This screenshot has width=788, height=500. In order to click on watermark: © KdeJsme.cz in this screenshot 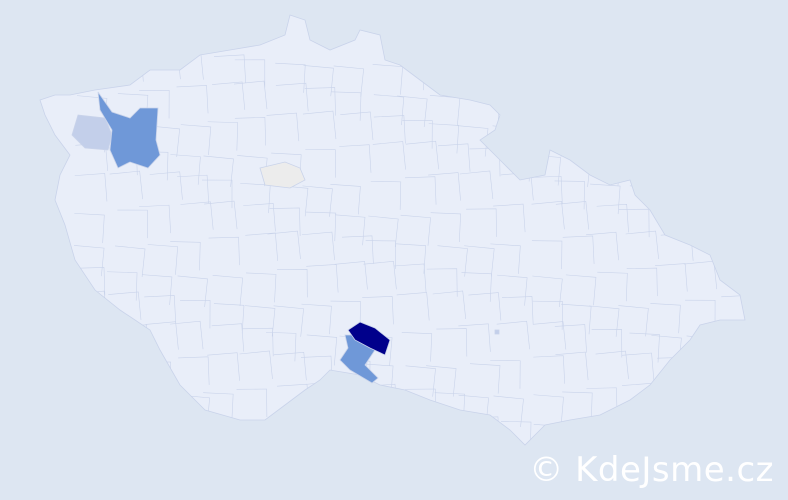, I will do `click(651, 470)`.